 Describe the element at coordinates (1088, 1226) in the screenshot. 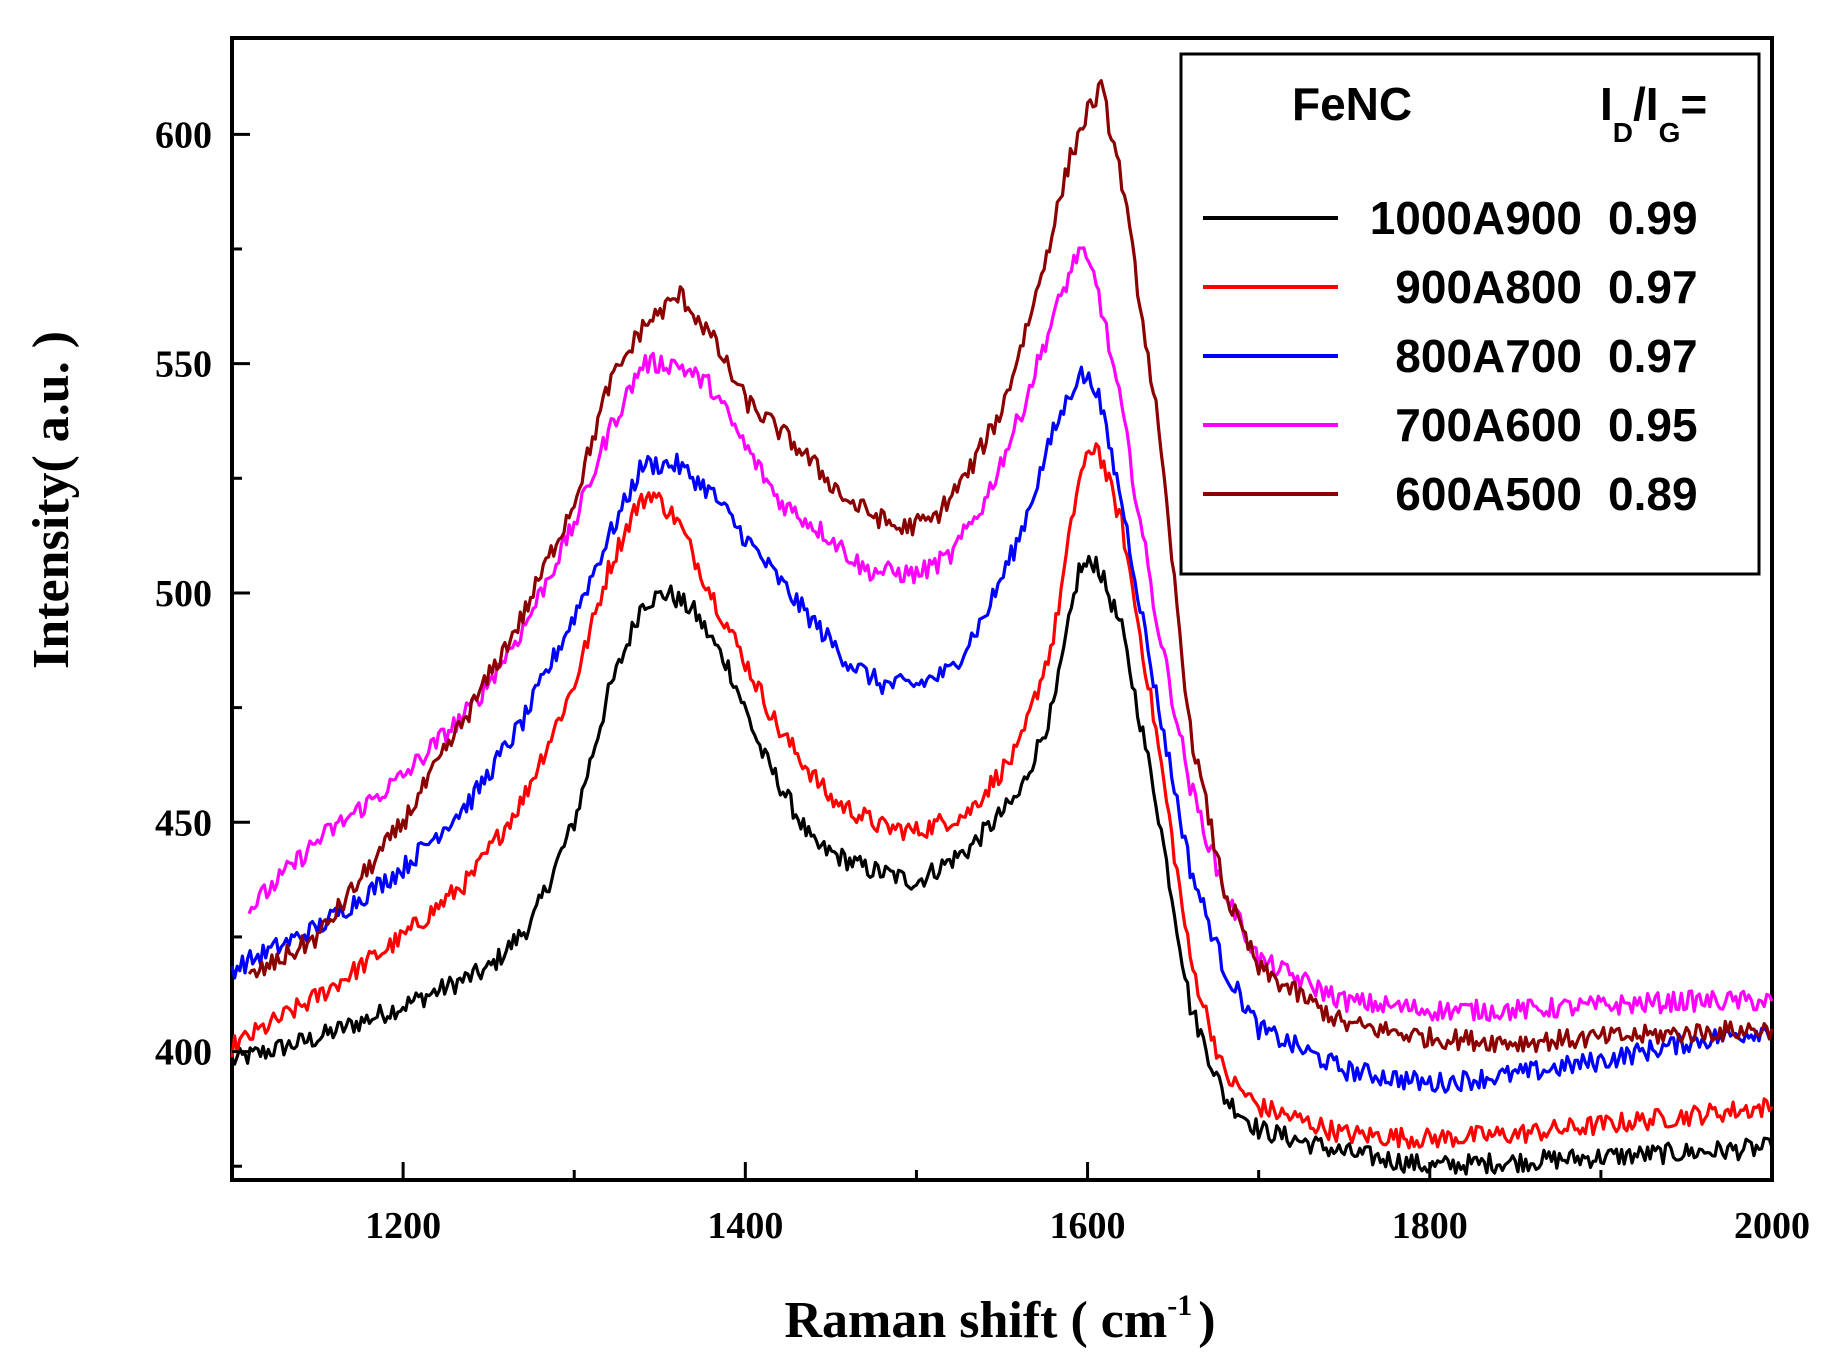

I see `x-tick-label: 1600` at that location.